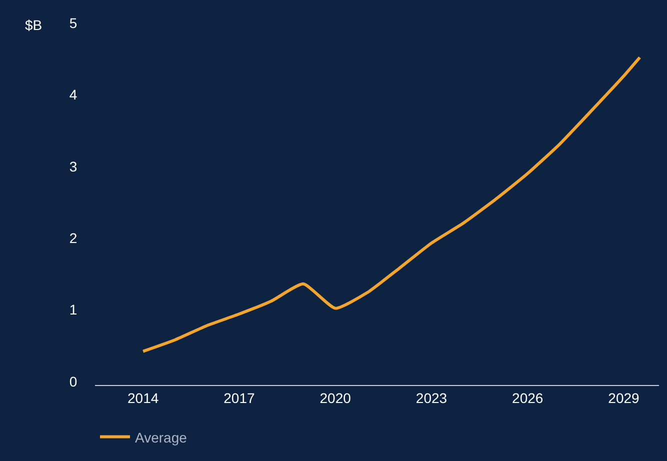 The width and height of the screenshot is (667, 461). Describe the element at coordinates (73, 94) in the screenshot. I see `y-tick-label: 4` at that location.